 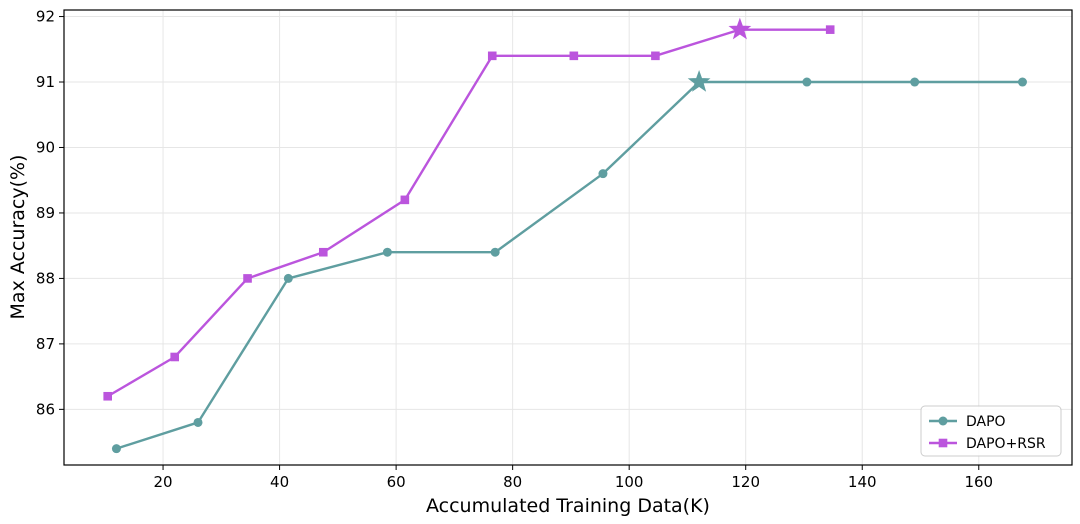 I want to click on legend-item-dapo: DAPO, so click(x=967, y=422).